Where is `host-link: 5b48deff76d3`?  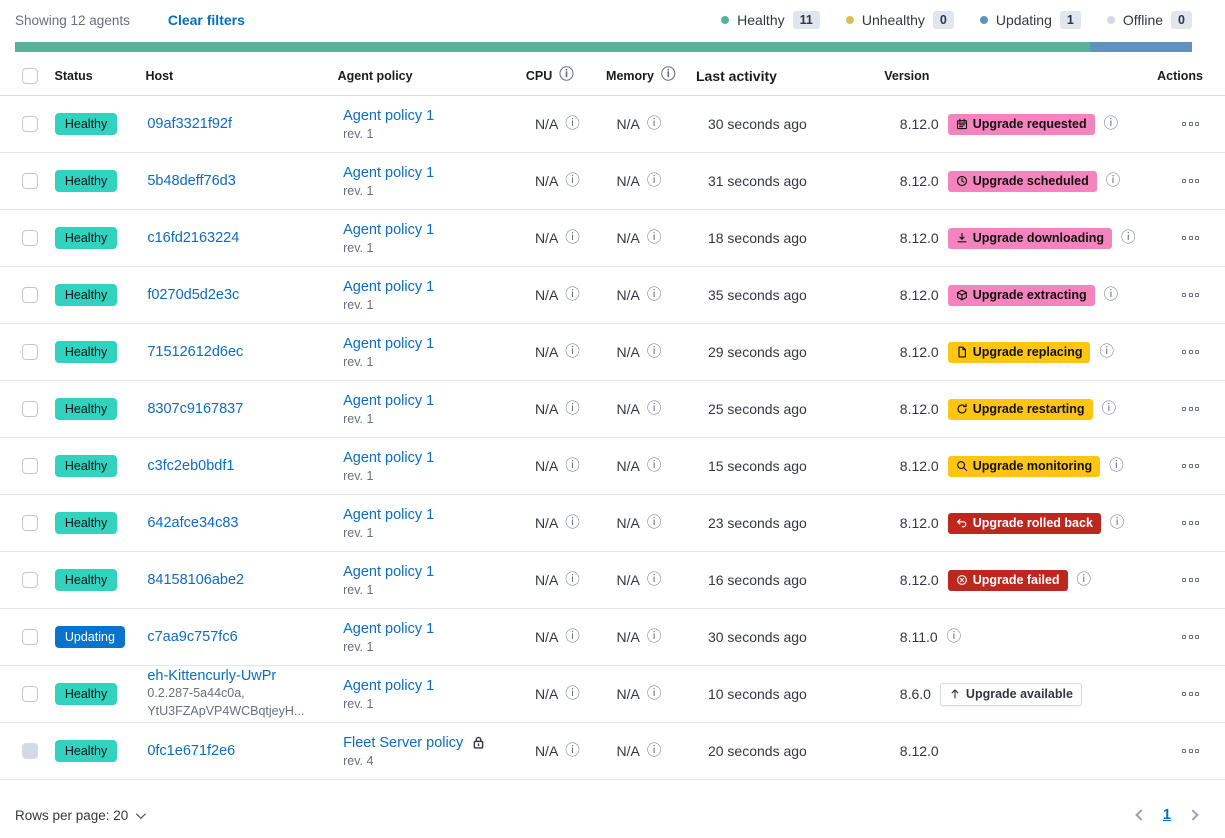 host-link: 5b48deff76d3 is located at coordinates (191, 181).